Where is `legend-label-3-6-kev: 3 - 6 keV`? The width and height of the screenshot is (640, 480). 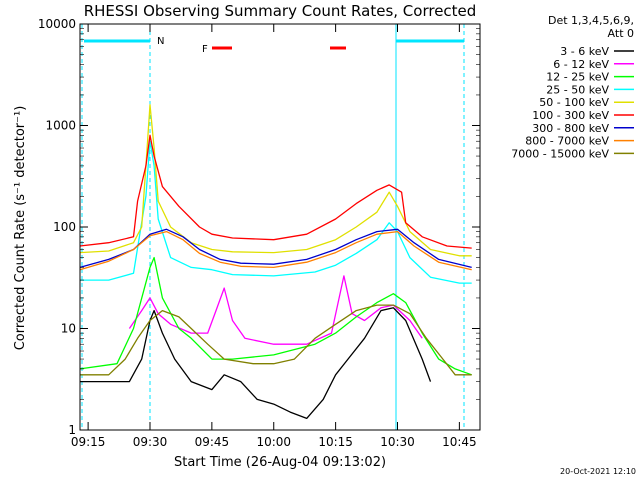
legend-label-3-6-kev: 3 - 6 keV is located at coordinates (584, 51).